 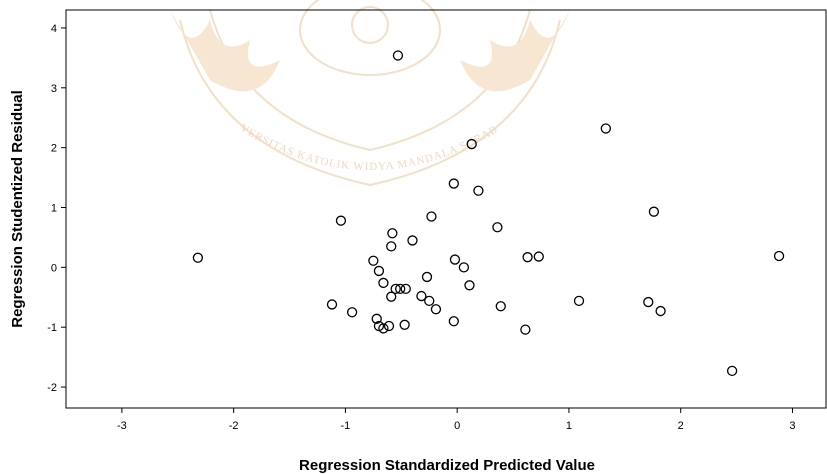 I want to click on y-tick-label: -2, so click(x=52, y=388).